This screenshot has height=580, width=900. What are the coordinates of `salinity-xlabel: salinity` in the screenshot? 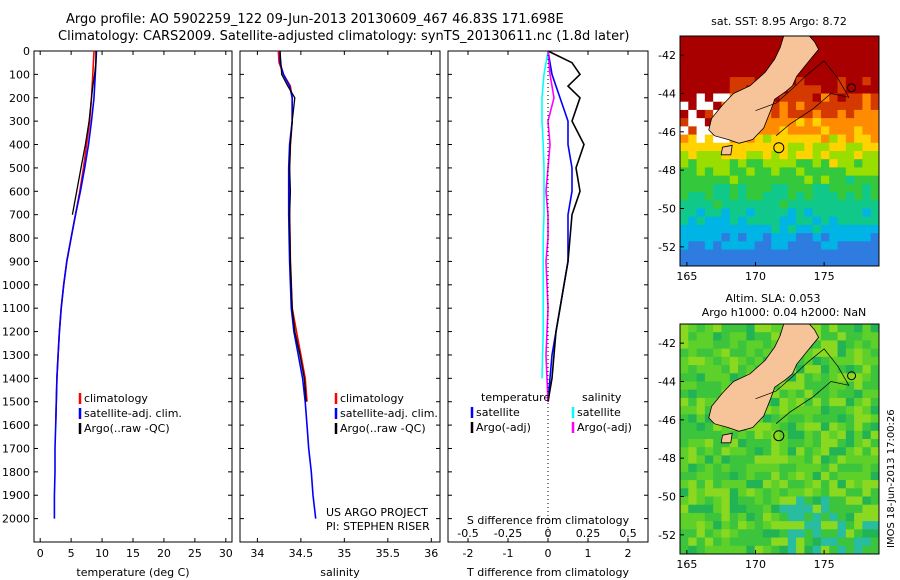 It's located at (340, 572).